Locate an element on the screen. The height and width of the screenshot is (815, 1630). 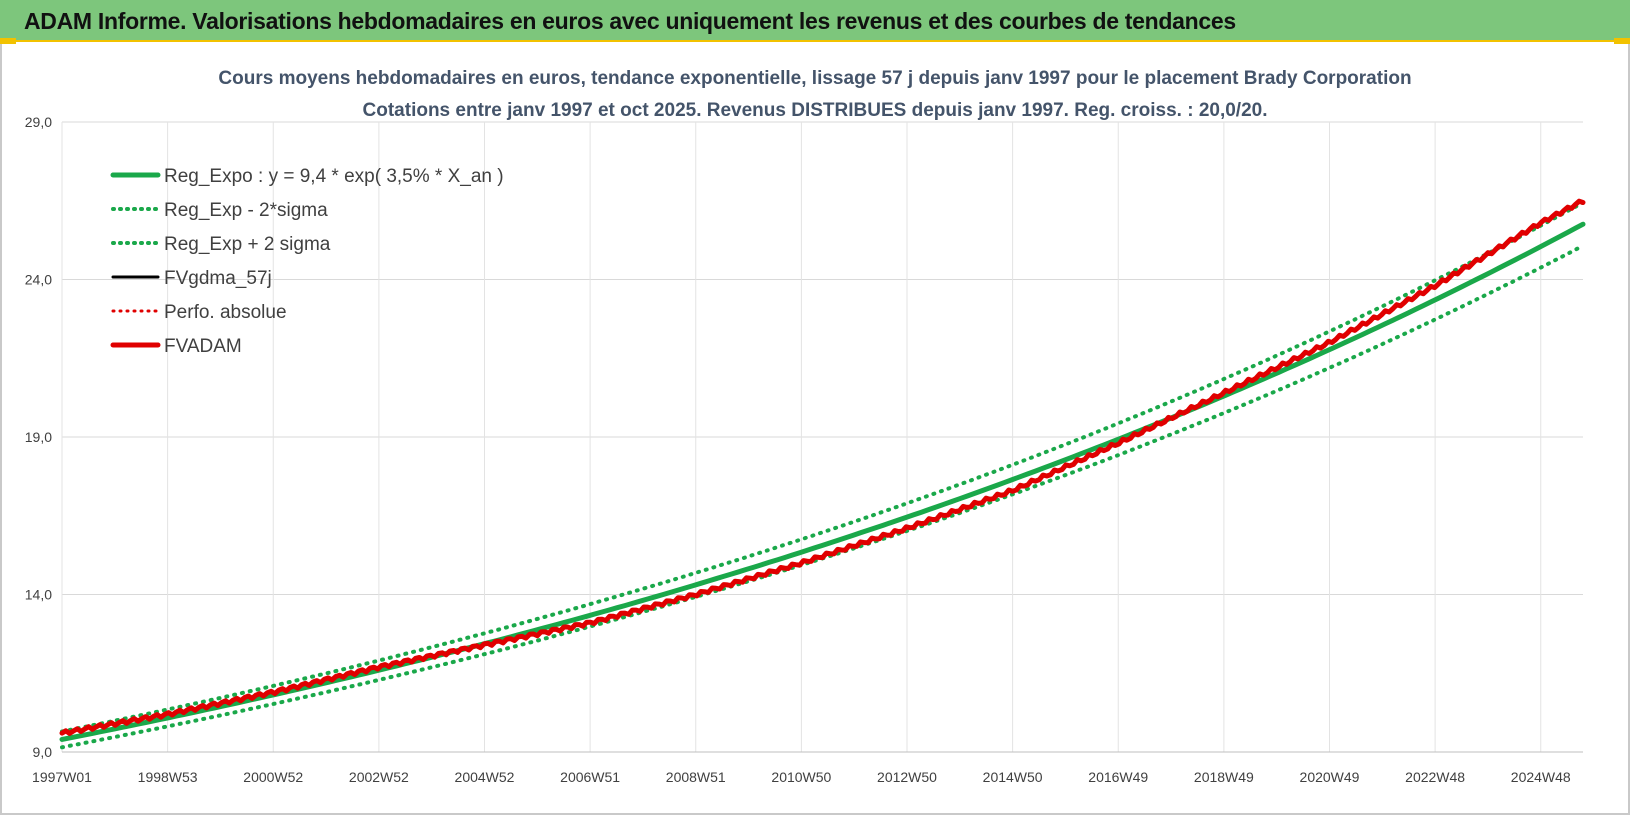
x-tick-label: 2016W49 is located at coordinates (1118, 777).